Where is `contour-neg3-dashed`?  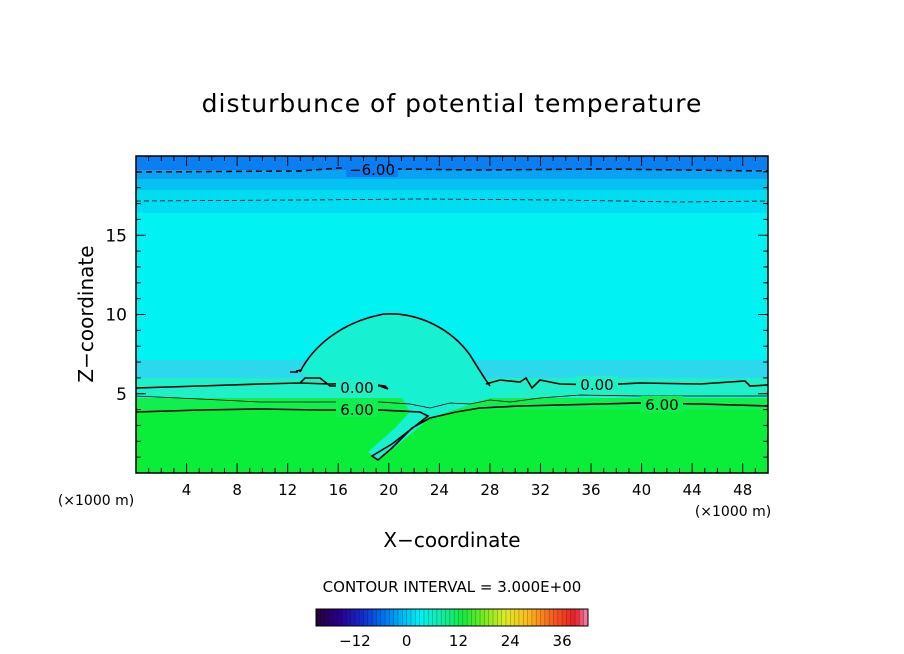
contour-neg3-dashed is located at coordinates (452, 200).